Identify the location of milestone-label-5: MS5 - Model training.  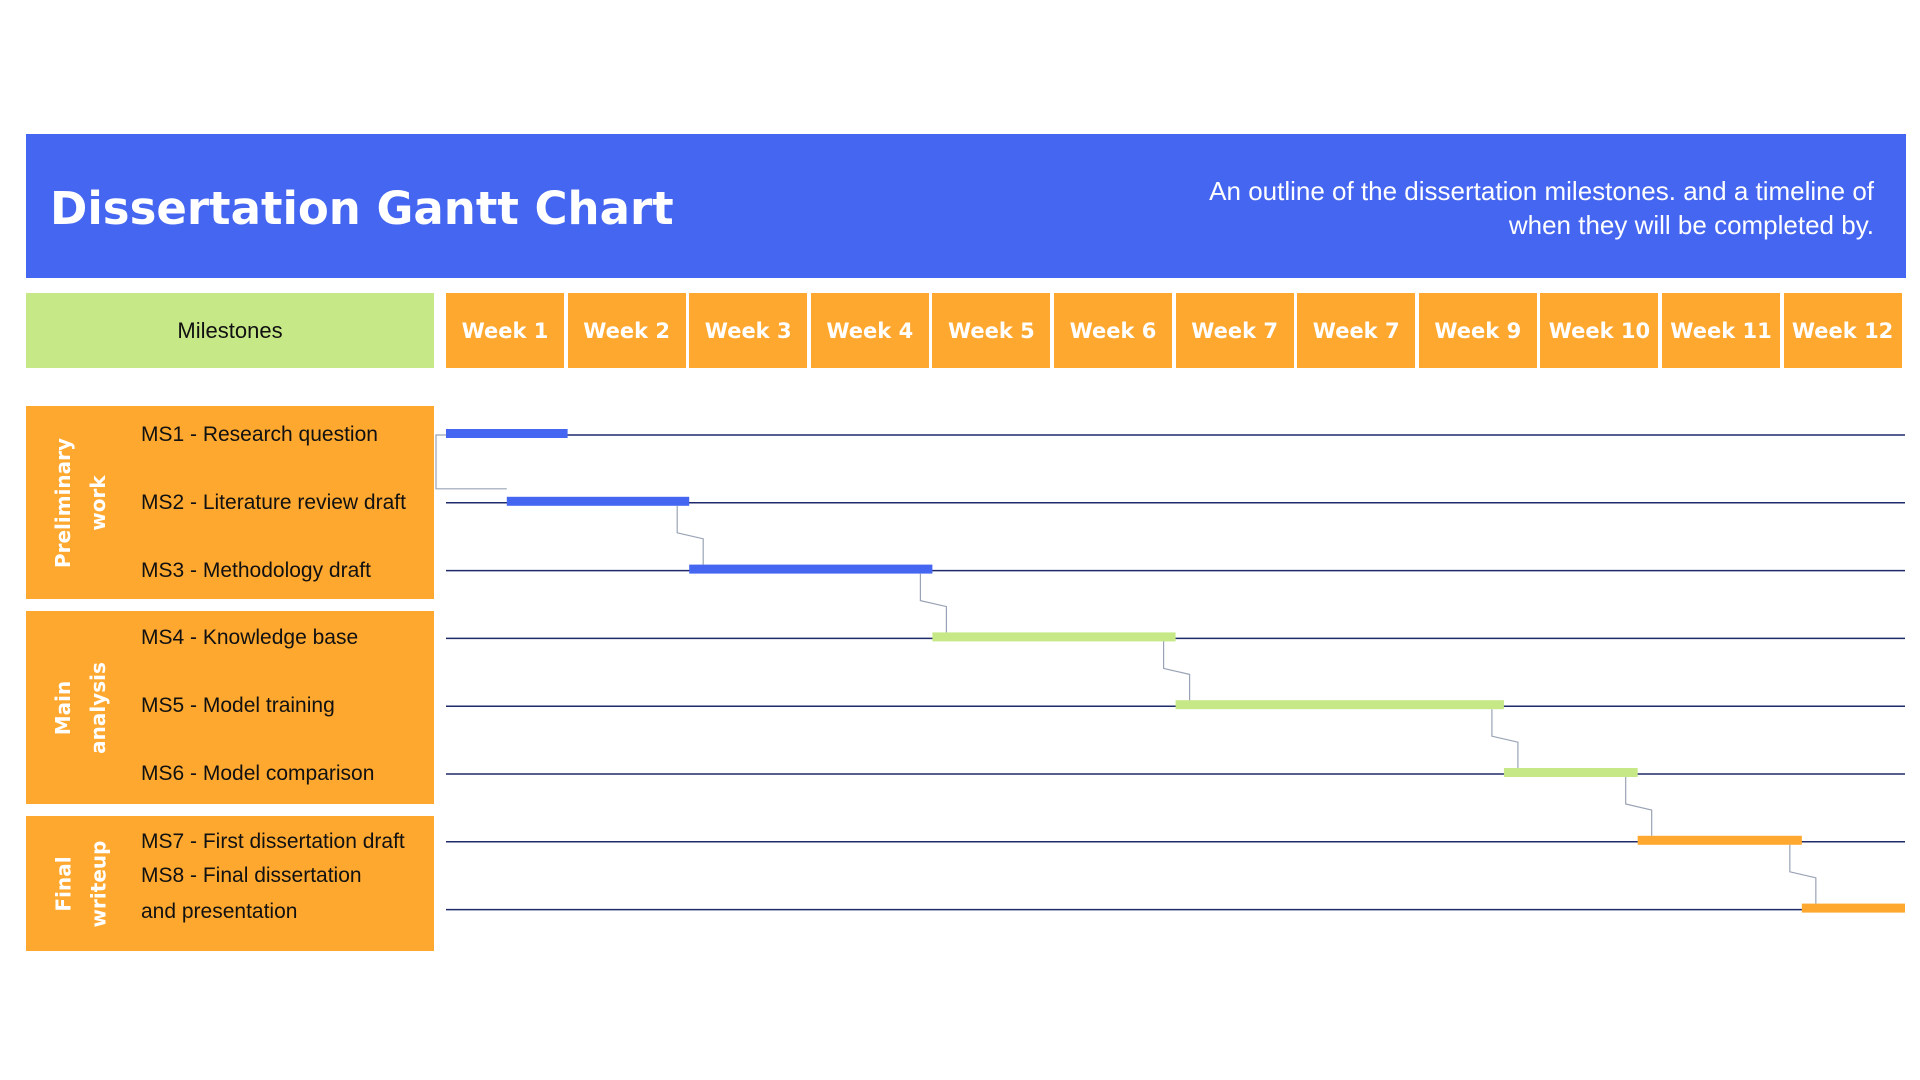
(238, 706).